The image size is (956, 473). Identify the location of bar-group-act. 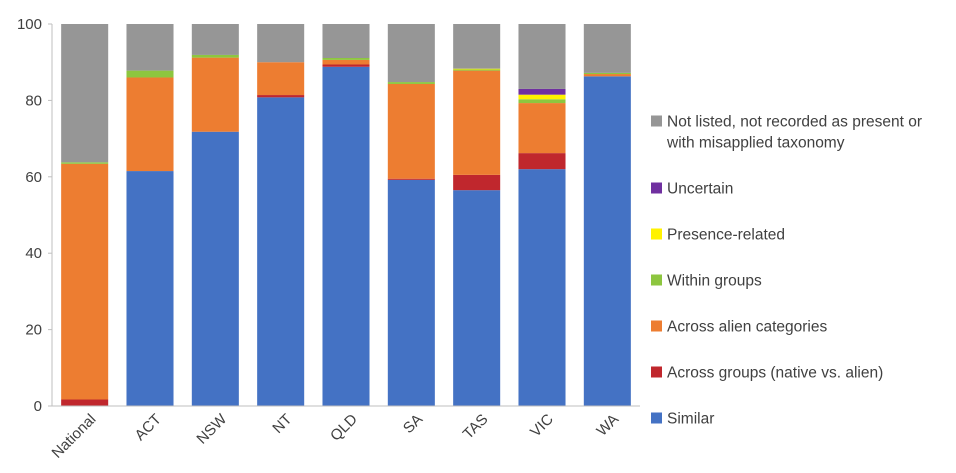
(150, 215).